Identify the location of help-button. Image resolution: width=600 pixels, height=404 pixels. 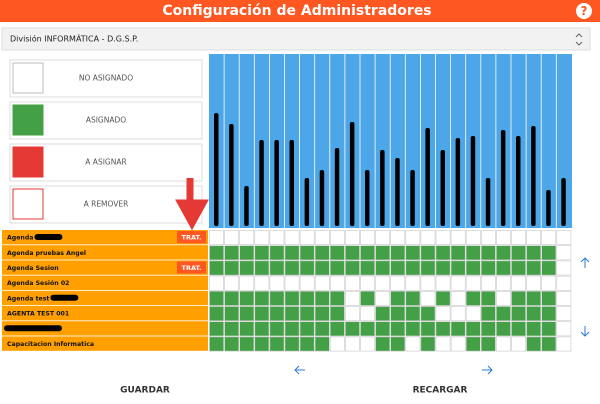
(584, 11).